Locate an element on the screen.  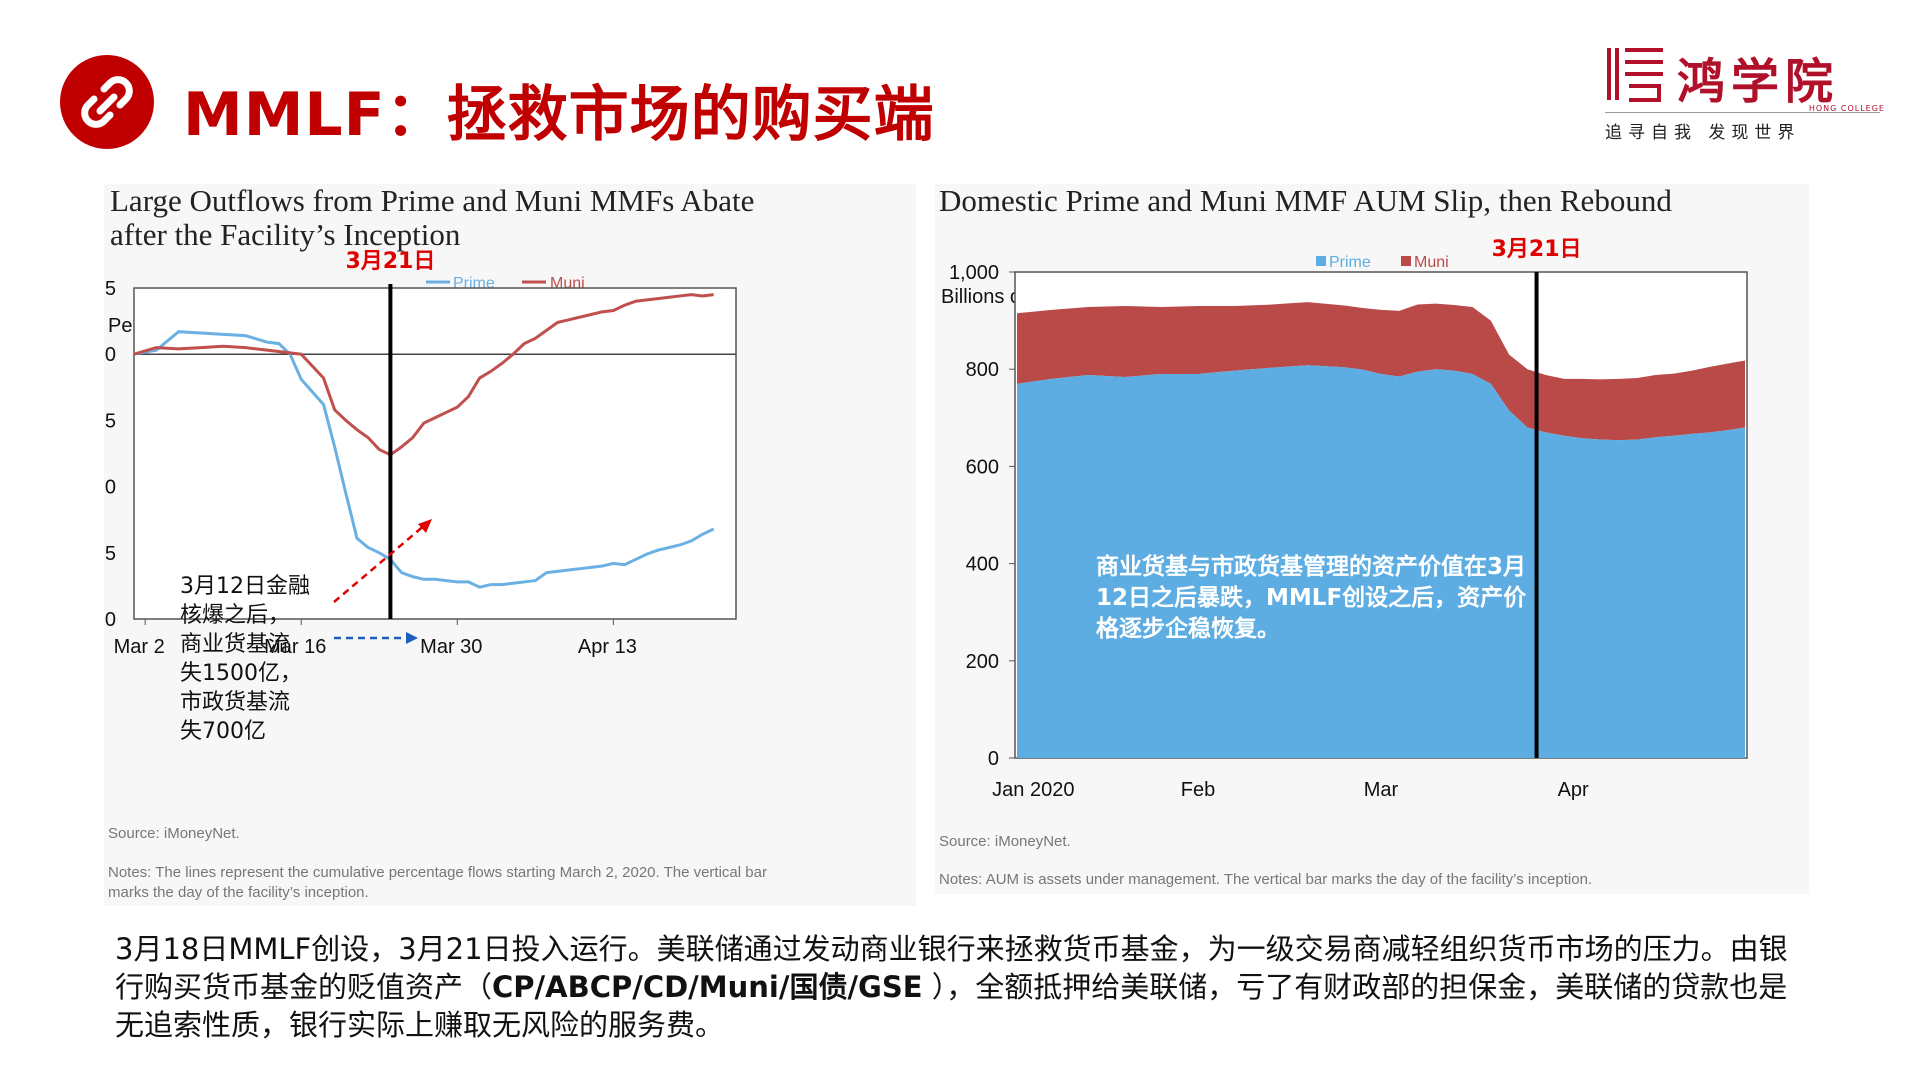
left-ytick-label: -15 is located at coordinates (110, 554).